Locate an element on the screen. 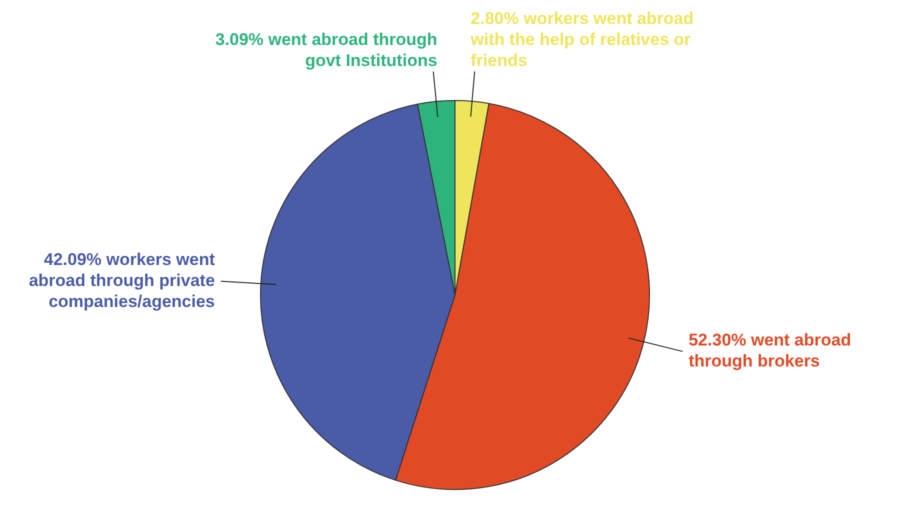  slice-label: 2.80% workers went abroad with the help of relatives or friends is located at coordinates (582, 39).